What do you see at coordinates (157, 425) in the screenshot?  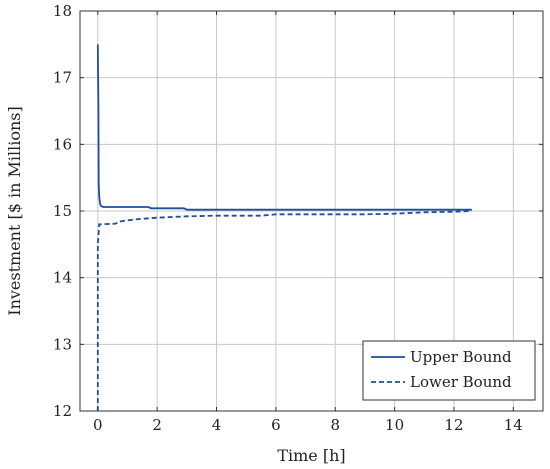 I see `x-tick-label: 2` at bounding box center [157, 425].